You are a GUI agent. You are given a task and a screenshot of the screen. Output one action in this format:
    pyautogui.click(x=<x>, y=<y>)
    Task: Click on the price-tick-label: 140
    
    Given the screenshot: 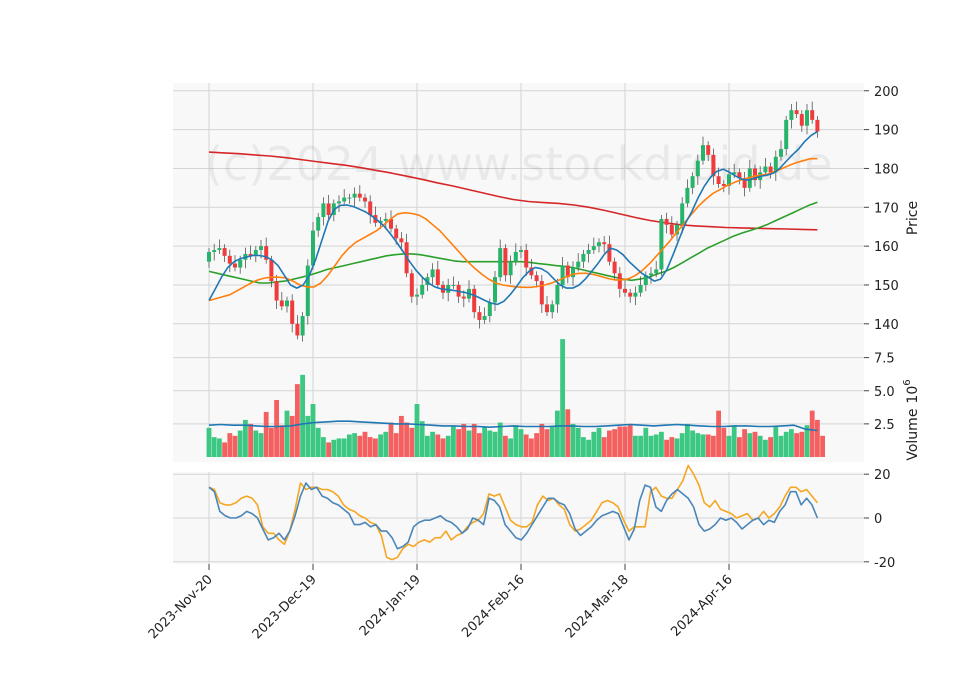 What is the action you would take?
    pyautogui.click(x=886, y=325)
    